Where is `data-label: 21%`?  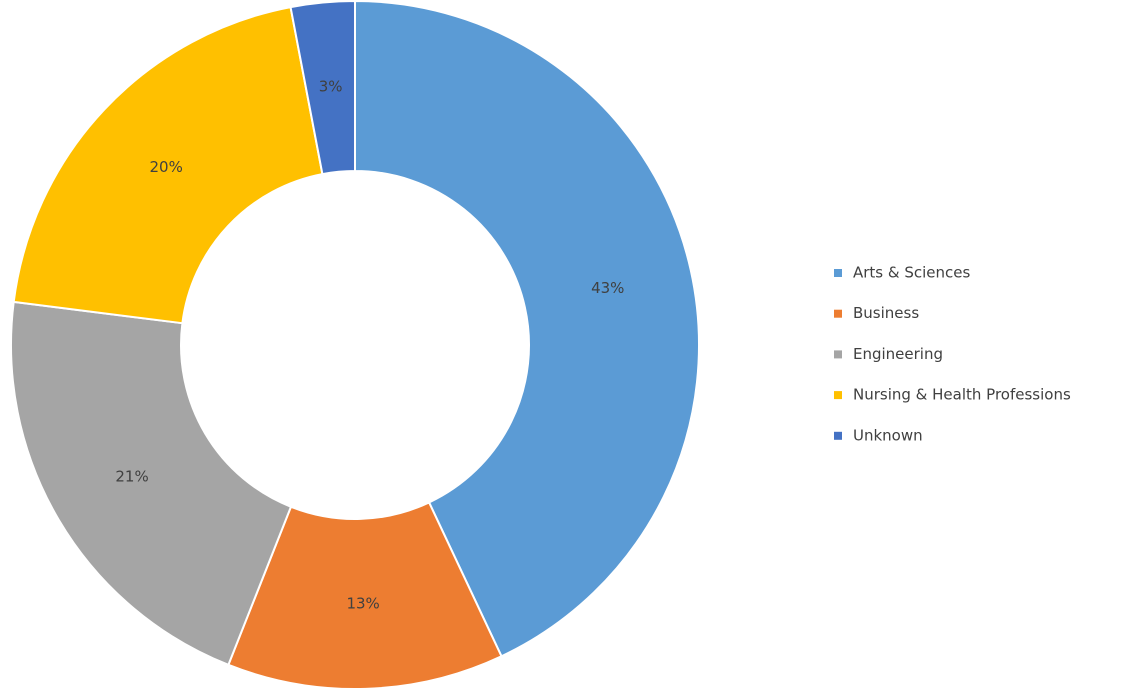
data-label: 21% is located at coordinates (131, 476).